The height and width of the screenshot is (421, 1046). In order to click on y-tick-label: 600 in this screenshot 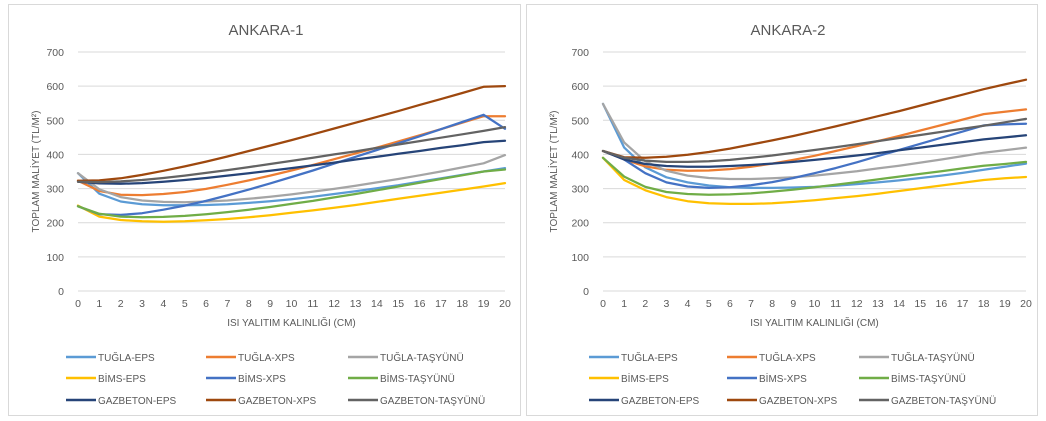, I will do `click(580, 87)`.